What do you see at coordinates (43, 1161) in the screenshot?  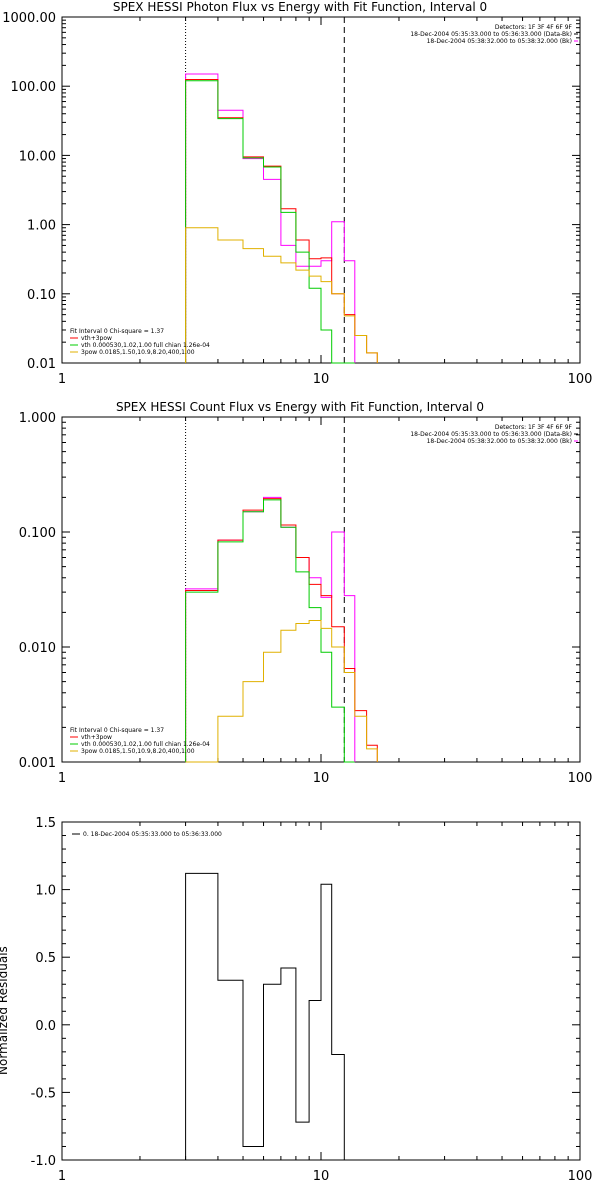 I see `y-tick-label: -1.0` at bounding box center [43, 1161].